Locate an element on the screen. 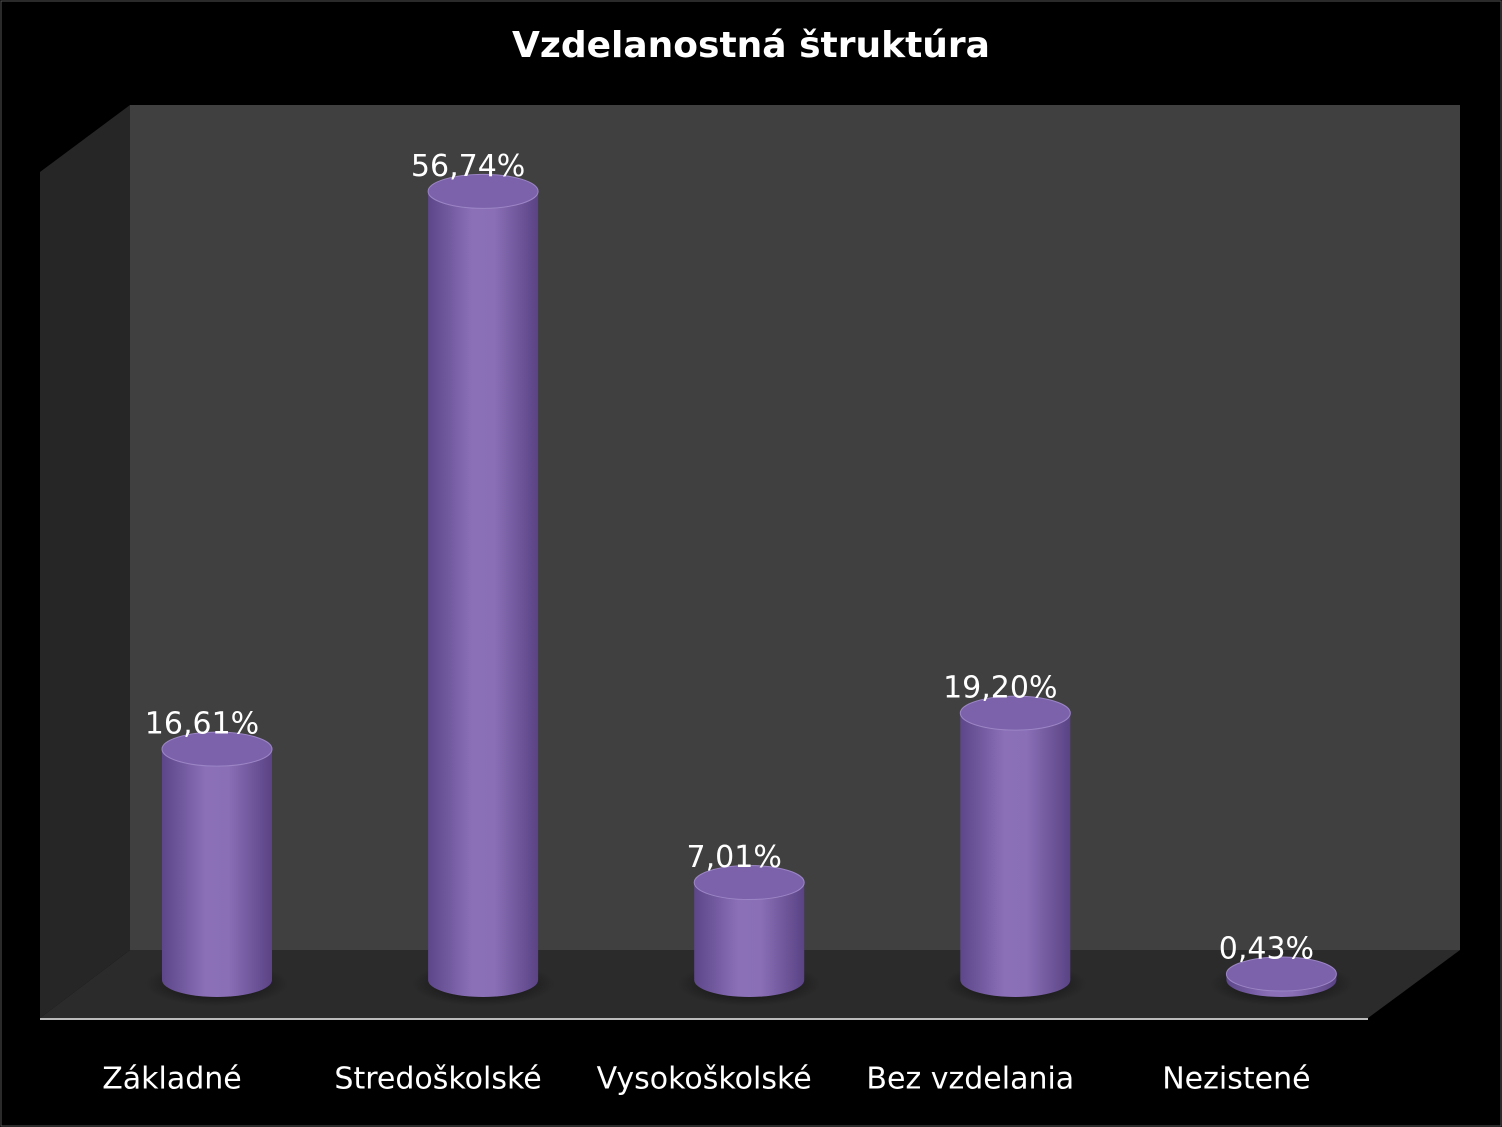 Image resolution: width=1502 pixels, height=1127 pixels. side-wall is located at coordinates (85, 561).